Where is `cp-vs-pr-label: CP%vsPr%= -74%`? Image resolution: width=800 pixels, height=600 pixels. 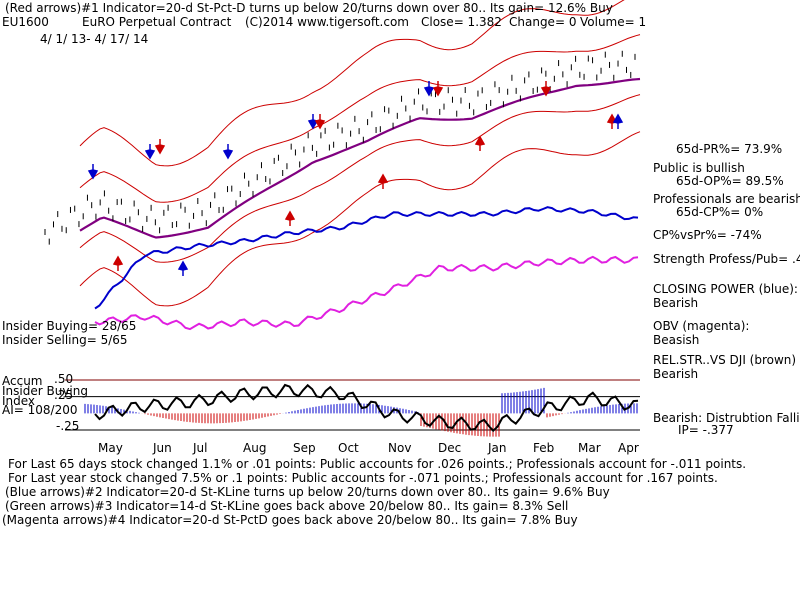
cp-vs-pr-label: CP%vsPr%= -74% is located at coordinates (707, 235).